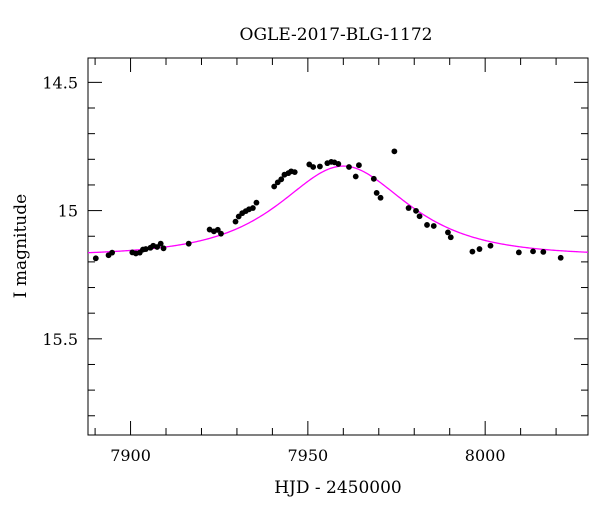 The image size is (600, 516). What do you see at coordinates (485, 455) in the screenshot?
I see `x-tick-label: 8000` at bounding box center [485, 455].